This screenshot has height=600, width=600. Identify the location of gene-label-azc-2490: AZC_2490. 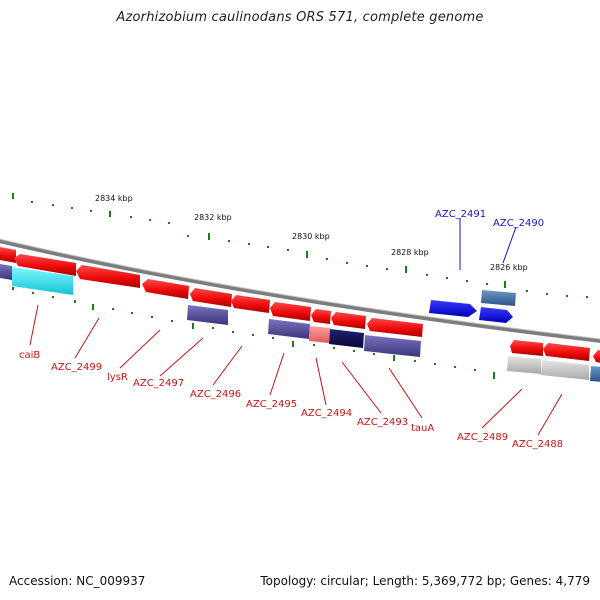
(518, 223).